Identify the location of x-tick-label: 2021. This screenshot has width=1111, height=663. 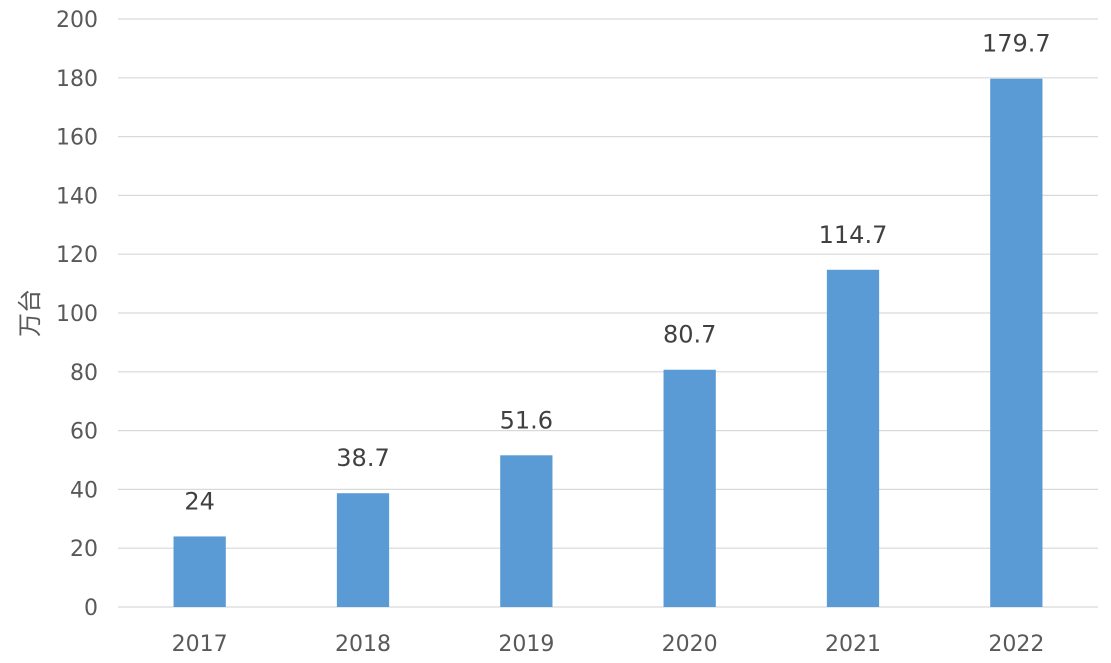
(853, 644).